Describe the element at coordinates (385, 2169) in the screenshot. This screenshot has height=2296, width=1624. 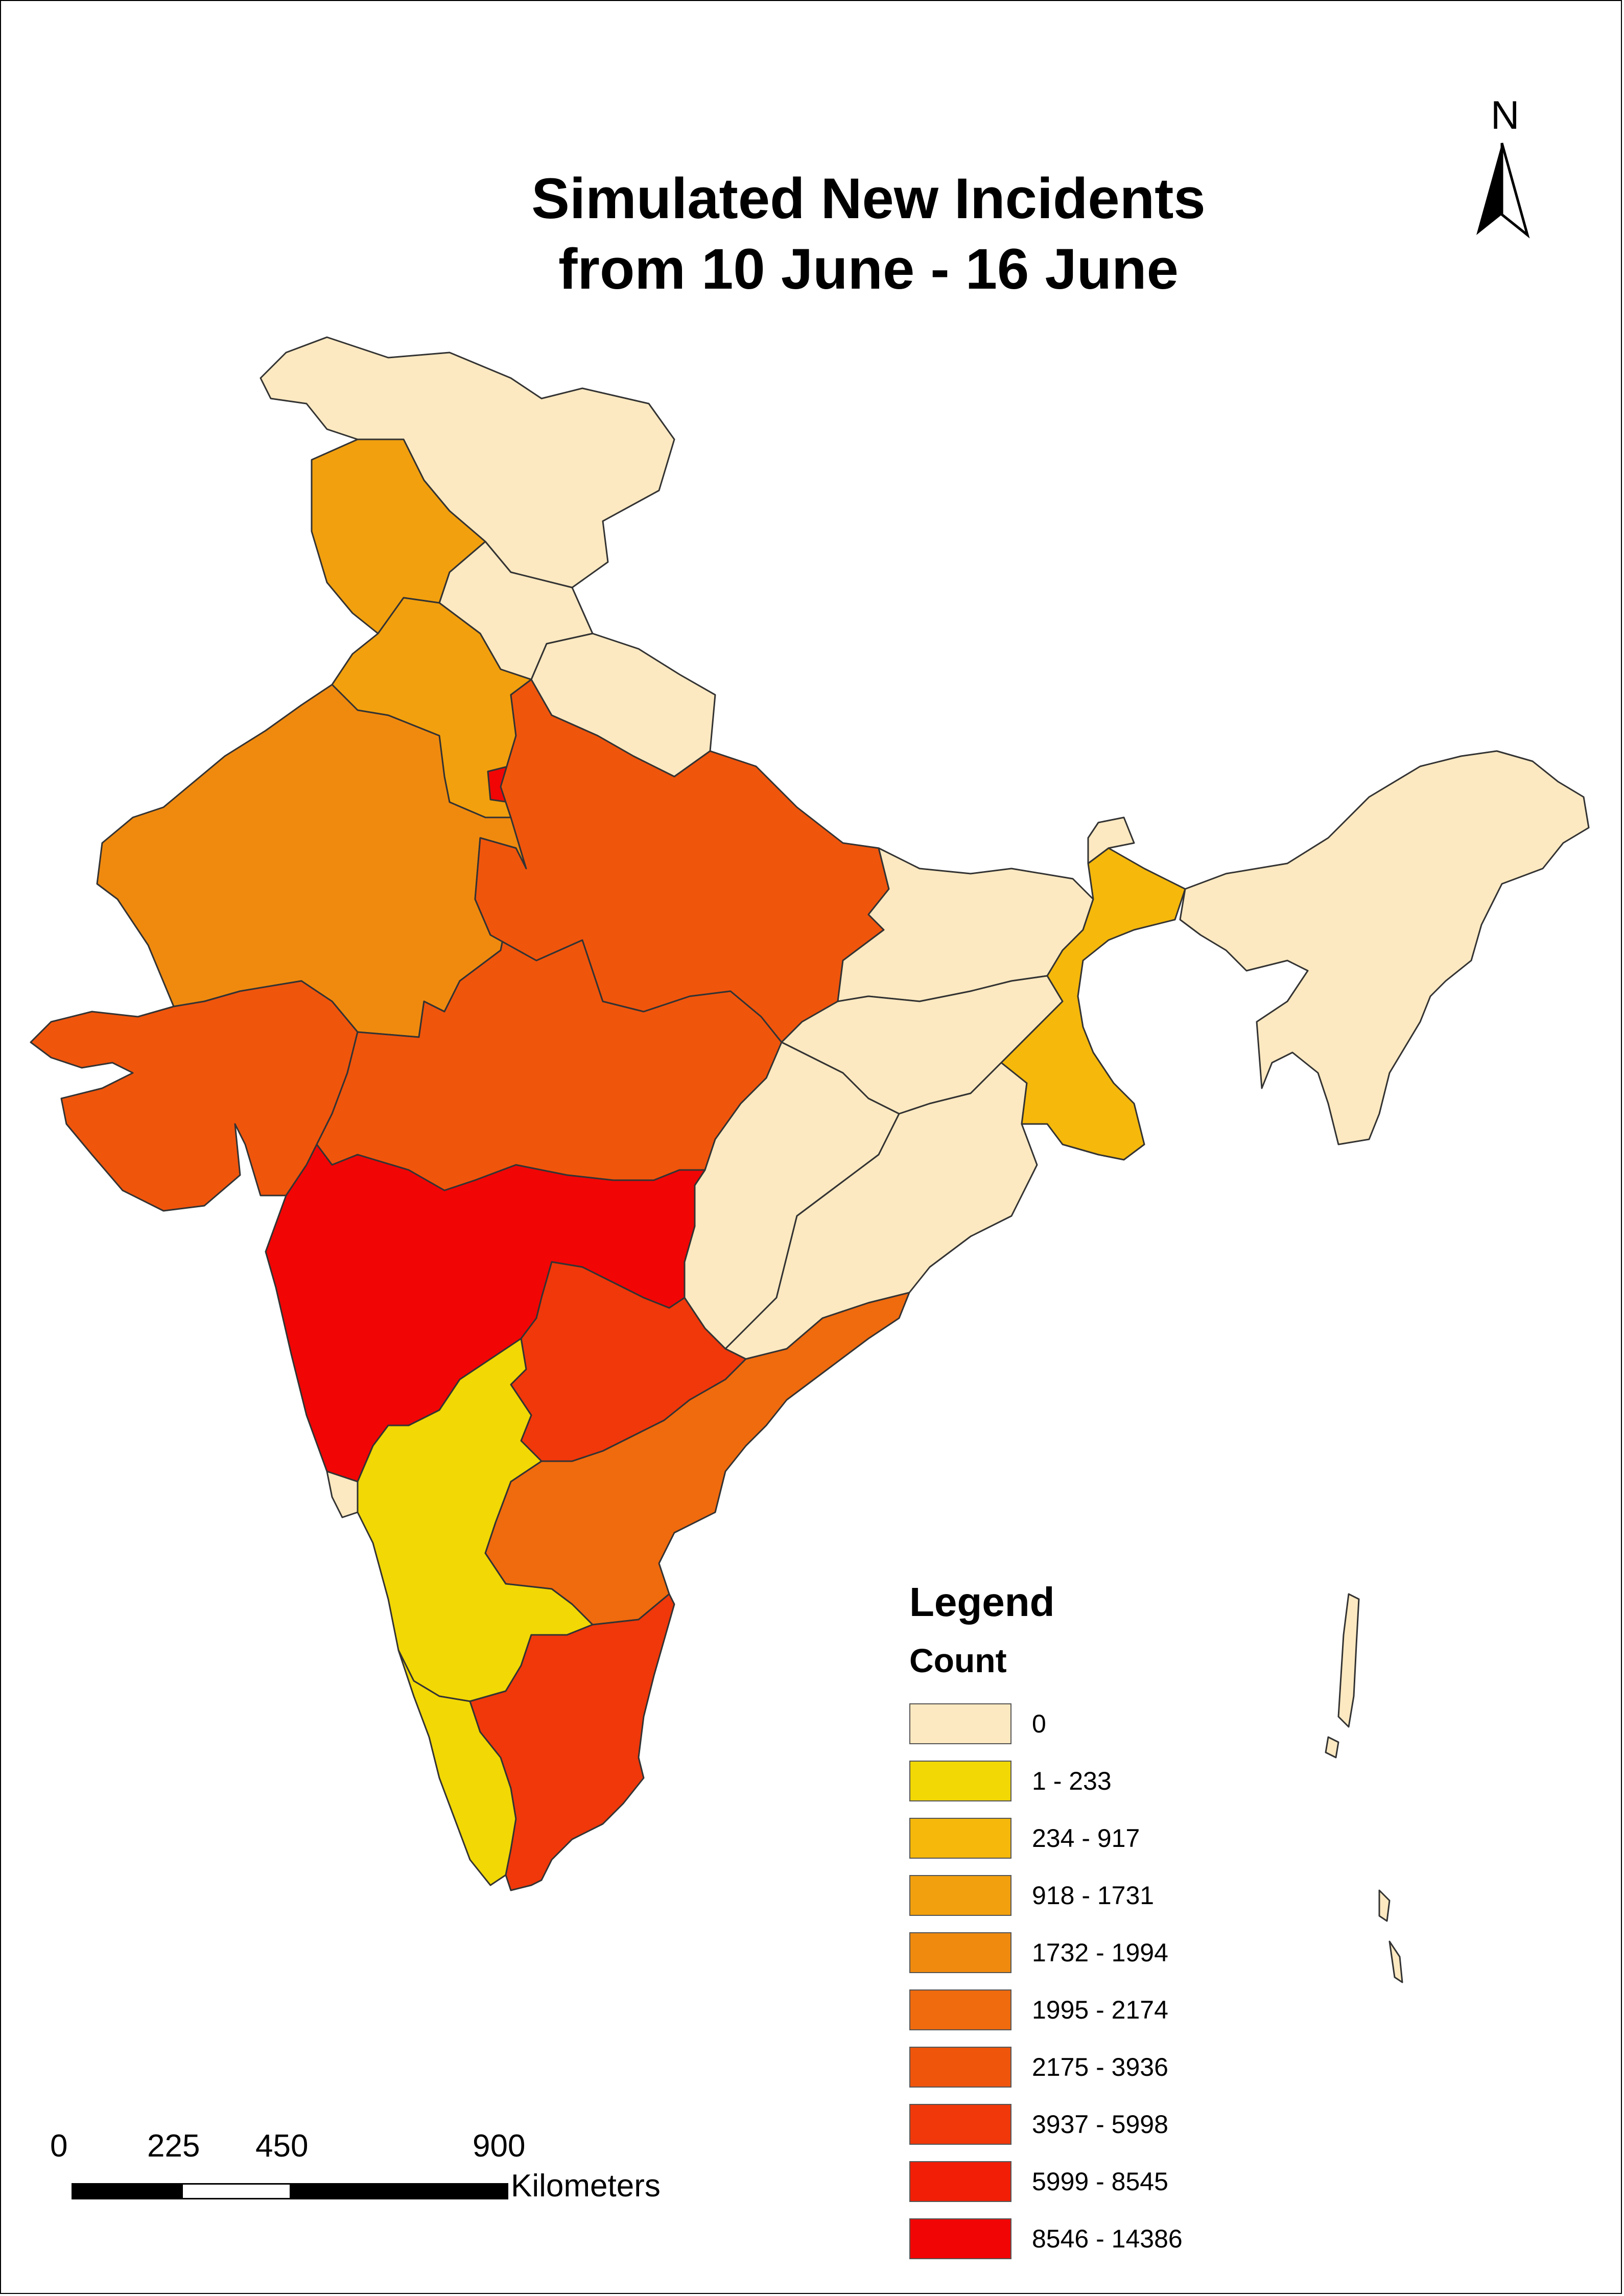
I see `scale-bar: 0 225 450 900 Kilometers` at that location.